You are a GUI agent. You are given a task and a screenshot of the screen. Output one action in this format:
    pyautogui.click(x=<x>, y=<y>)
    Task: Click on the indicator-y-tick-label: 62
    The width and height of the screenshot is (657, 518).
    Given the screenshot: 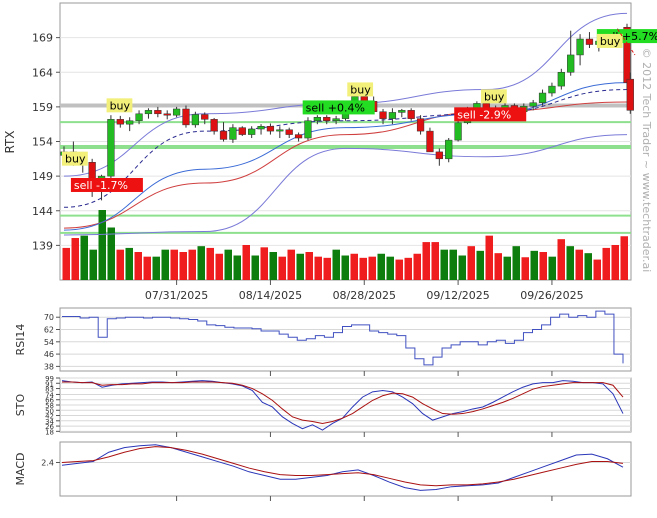 What is the action you would take?
    pyautogui.click(x=49, y=330)
    